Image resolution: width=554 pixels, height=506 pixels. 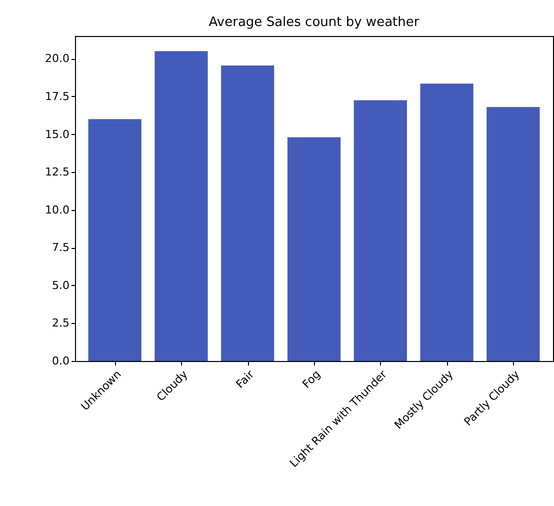 I want to click on y-tick-label: 15.0, so click(x=57, y=134).